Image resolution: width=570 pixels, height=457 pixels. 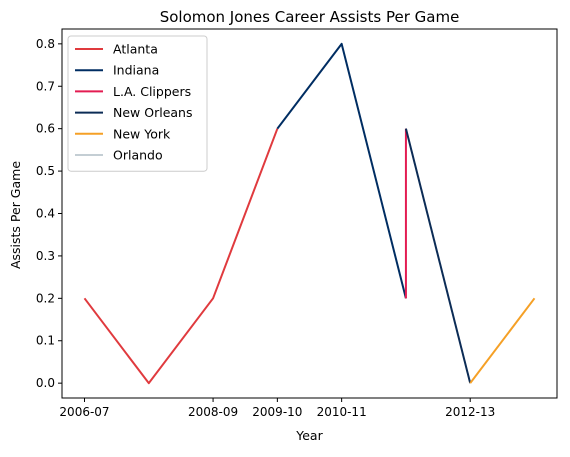 I want to click on y-tick-label: 0.8, so click(x=45, y=44).